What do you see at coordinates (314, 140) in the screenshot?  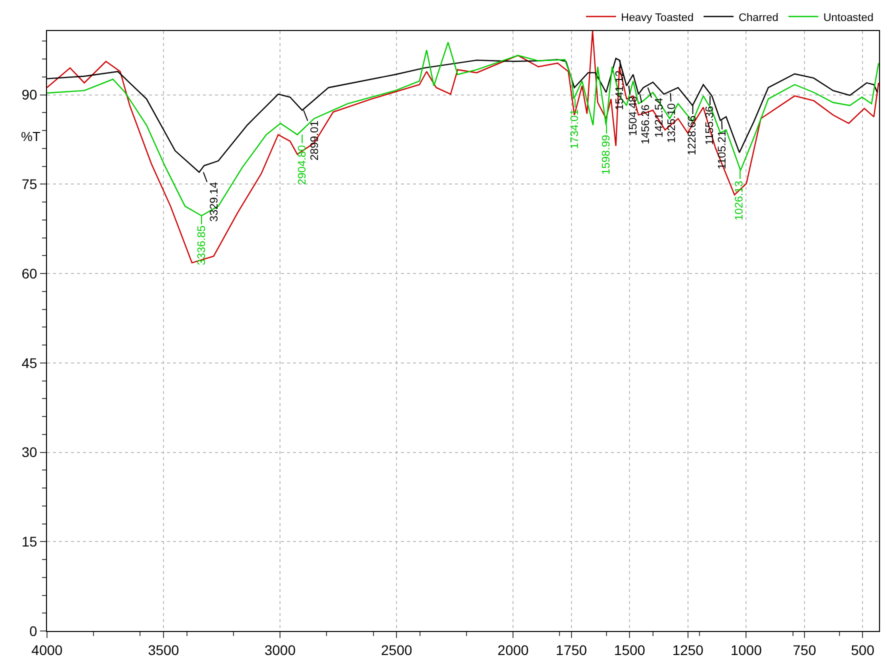 I see `annotation: 2899.01` at bounding box center [314, 140].